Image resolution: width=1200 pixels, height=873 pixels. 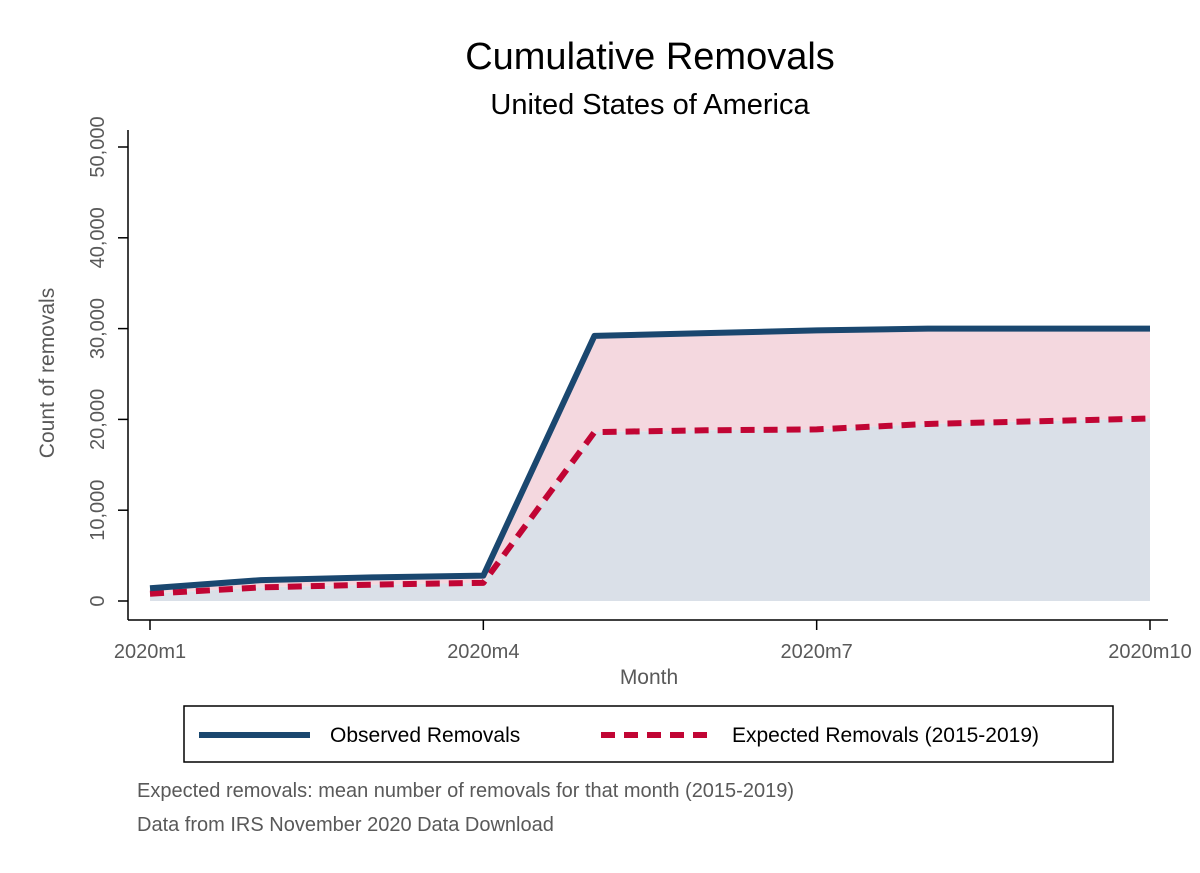 I want to click on x-tick-label: 2020m7, so click(x=817, y=652).